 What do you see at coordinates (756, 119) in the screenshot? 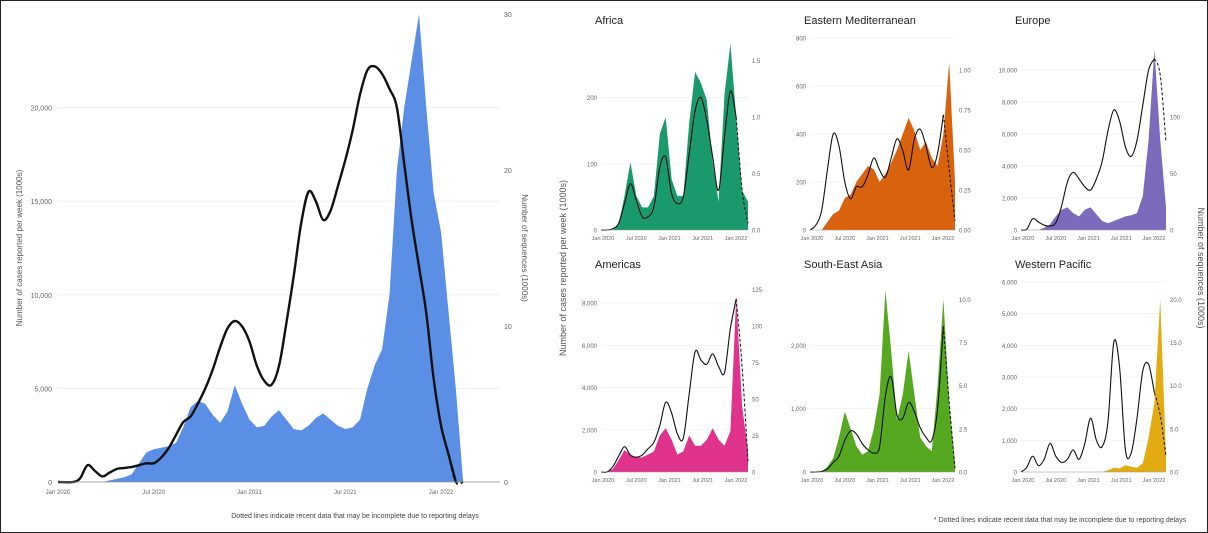
I see `y2-tick-label: 1.0` at bounding box center [756, 119].